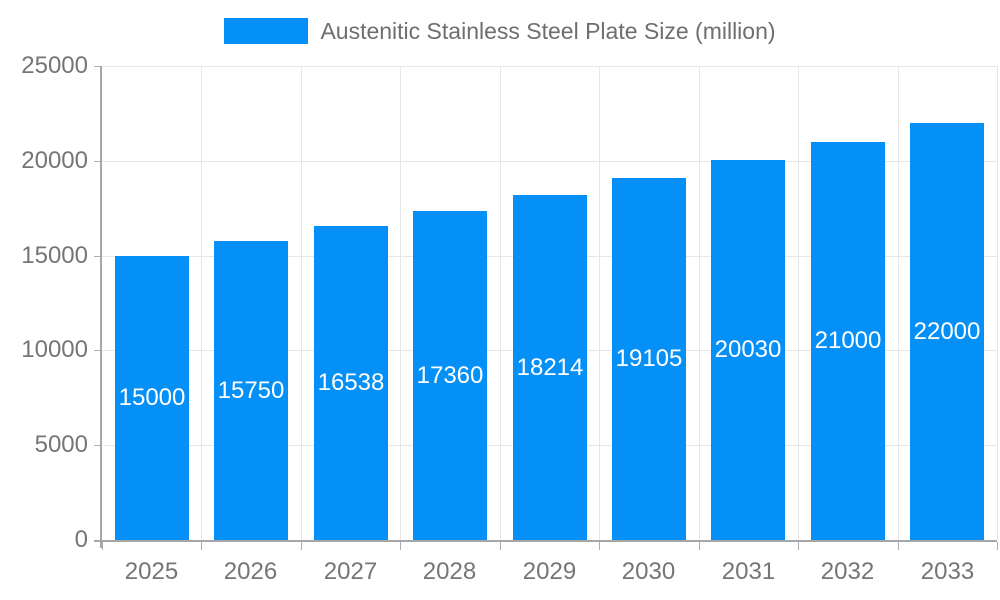 The height and width of the screenshot is (600, 1000). Describe the element at coordinates (54, 65) in the screenshot. I see `y-axis-tick-label: 25000` at that location.